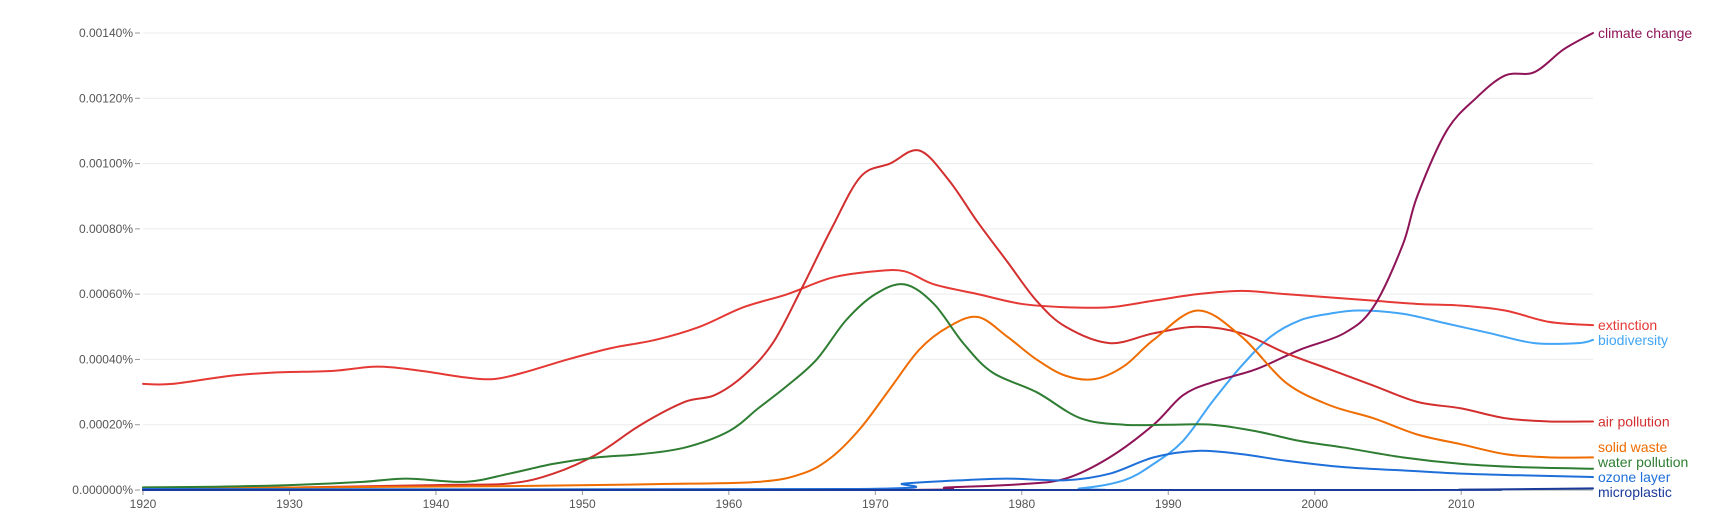 This screenshot has width=1723, height=517. What do you see at coordinates (729, 504) in the screenshot?
I see `x-tick-label: 1960` at bounding box center [729, 504].